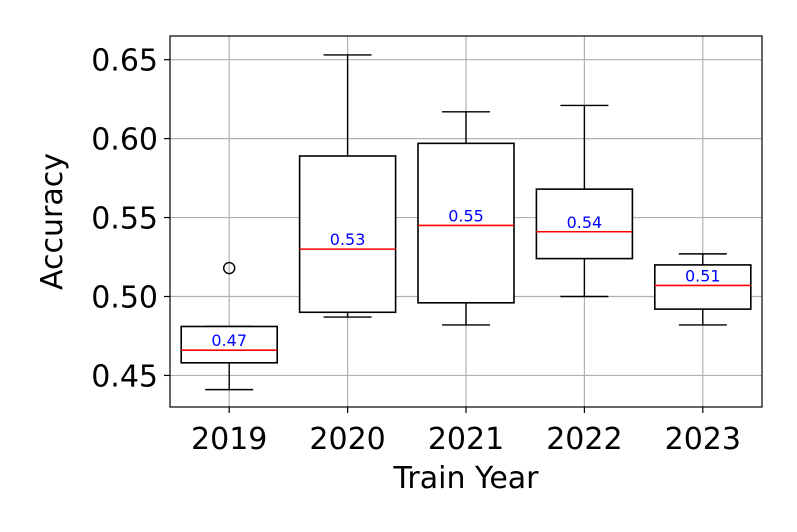 This screenshot has width=797, height=532. Describe the element at coordinates (465, 478) in the screenshot. I see `x-axis-title: Train Year` at that location.